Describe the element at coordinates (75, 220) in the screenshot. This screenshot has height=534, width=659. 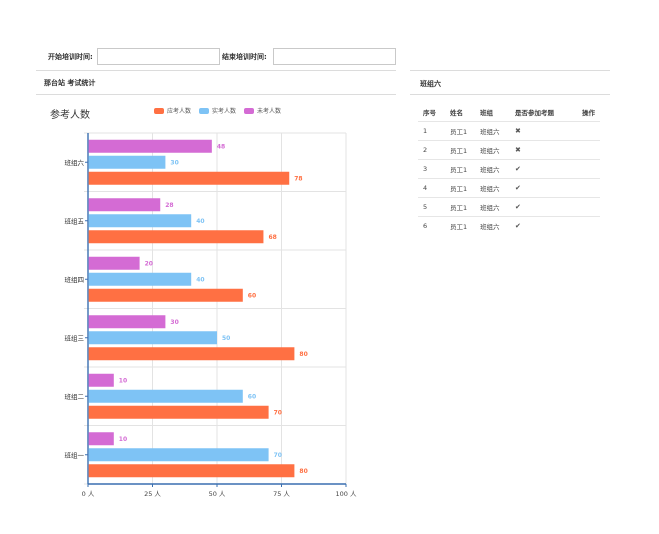
I see `y-category-label: 班组五` at that location.